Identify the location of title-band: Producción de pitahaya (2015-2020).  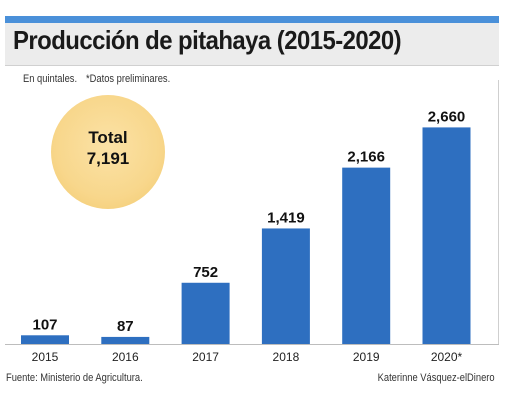
(252, 44).